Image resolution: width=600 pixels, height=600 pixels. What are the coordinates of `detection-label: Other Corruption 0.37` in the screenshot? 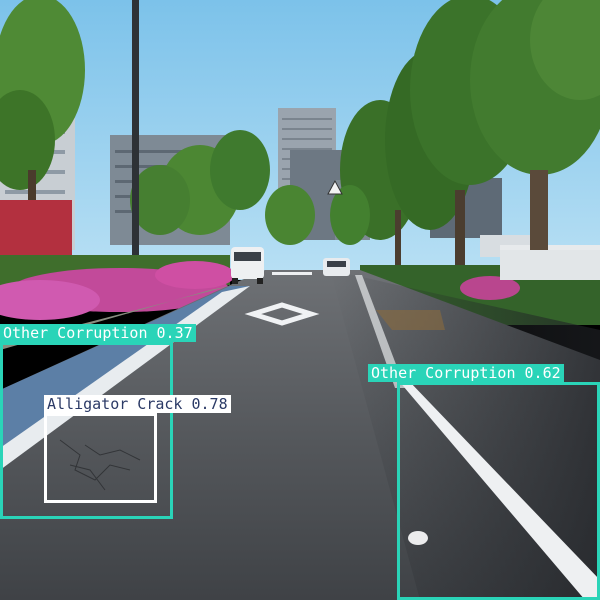 It's located at (98, 333).